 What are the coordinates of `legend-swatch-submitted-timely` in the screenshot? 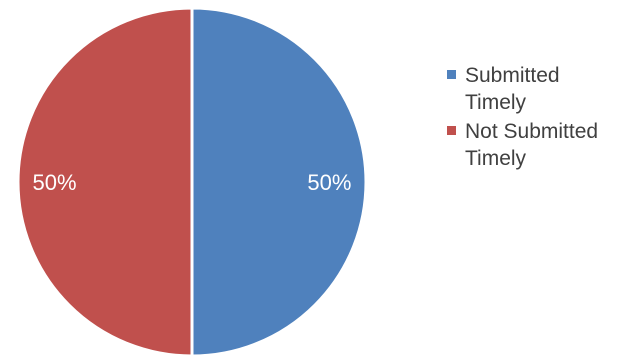 It's located at (451, 74).